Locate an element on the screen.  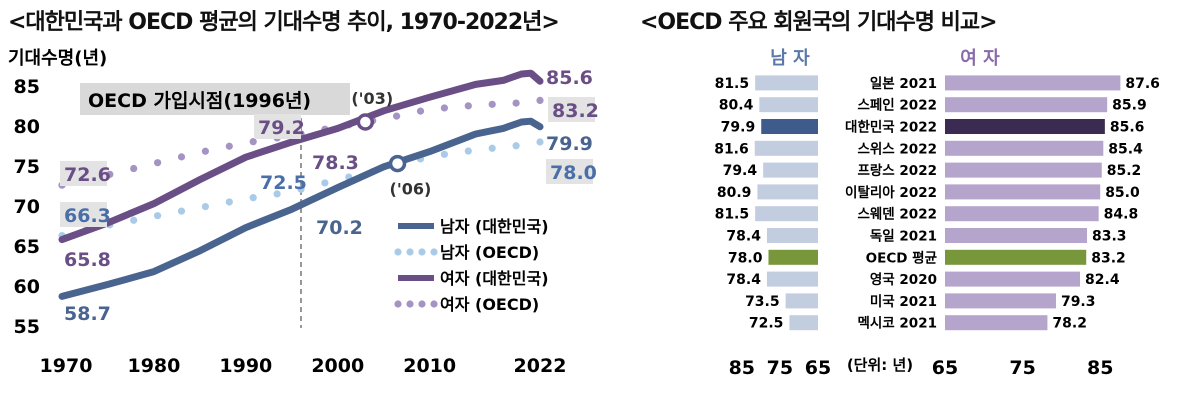
male-header: 남 자 is located at coordinates (790, 58).